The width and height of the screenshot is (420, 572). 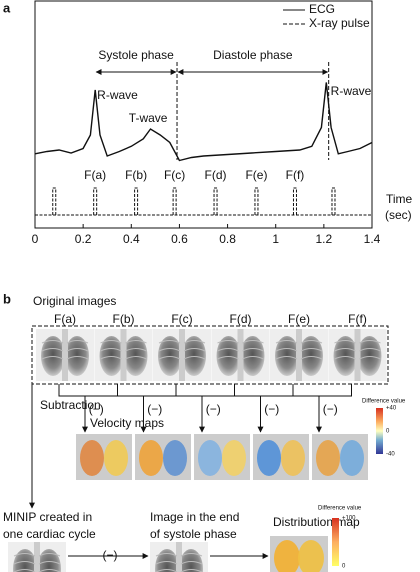 What do you see at coordinates (372, 239) in the screenshot?
I see `label: 1.4` at bounding box center [372, 239].